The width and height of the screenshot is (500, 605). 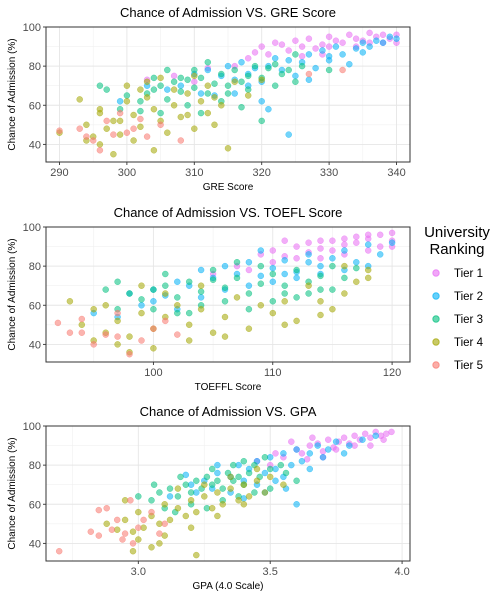 I want to click on y-tick-label: 40, so click(x=35, y=345).